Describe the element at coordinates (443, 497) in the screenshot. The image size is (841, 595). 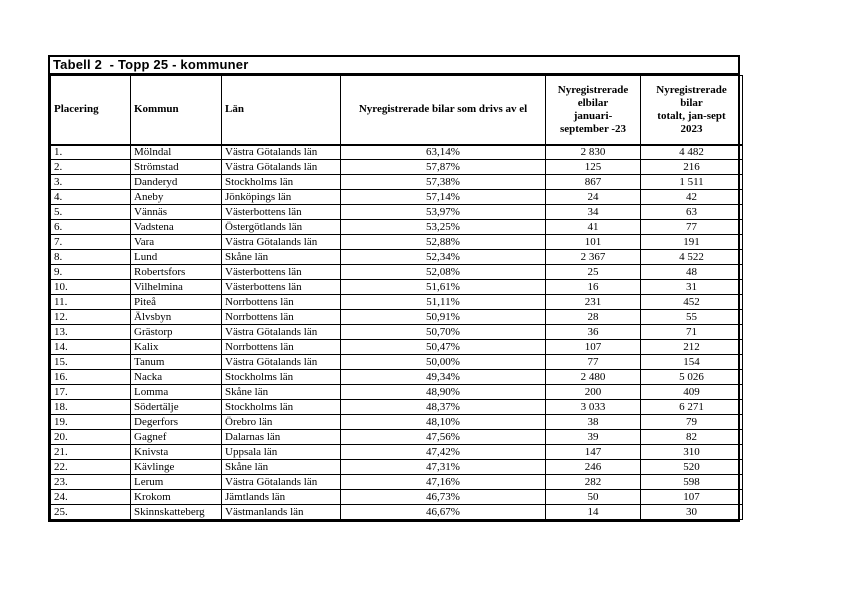
I see `cell-percent-el: 46,73%` at that location.